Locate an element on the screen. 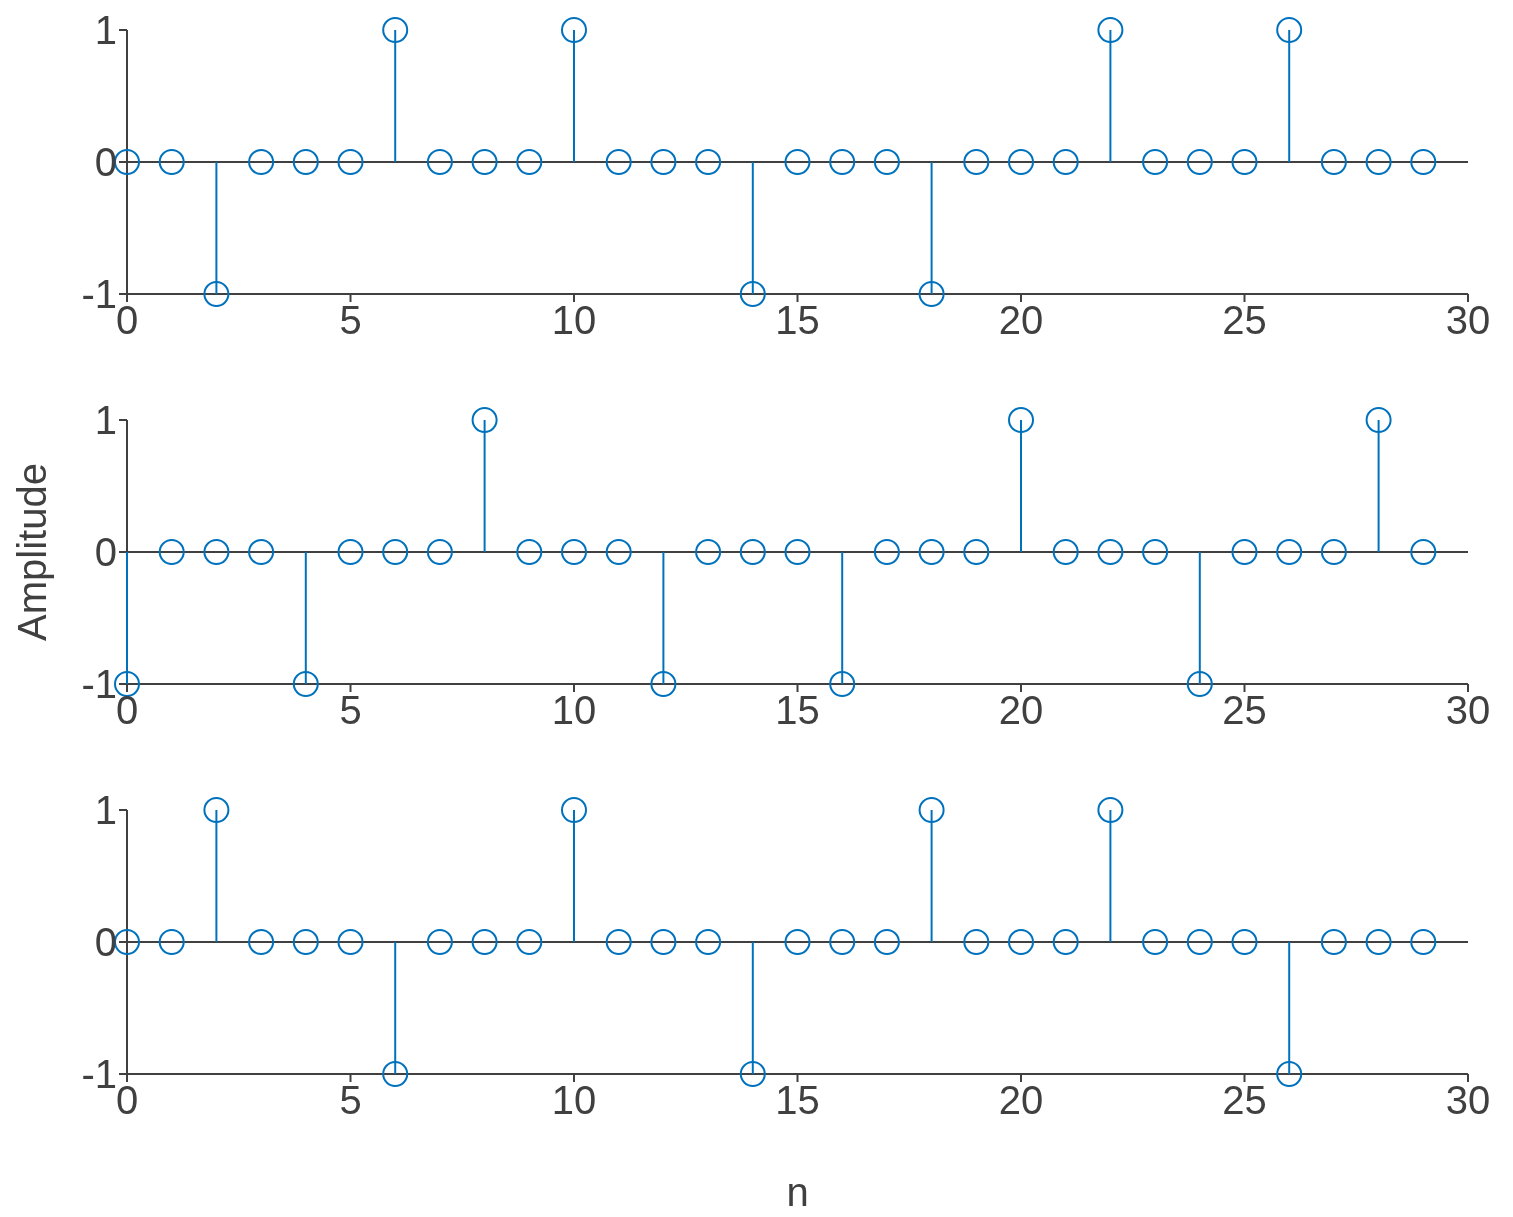  y-axis-title: Amplitude is located at coordinates (32, 552).